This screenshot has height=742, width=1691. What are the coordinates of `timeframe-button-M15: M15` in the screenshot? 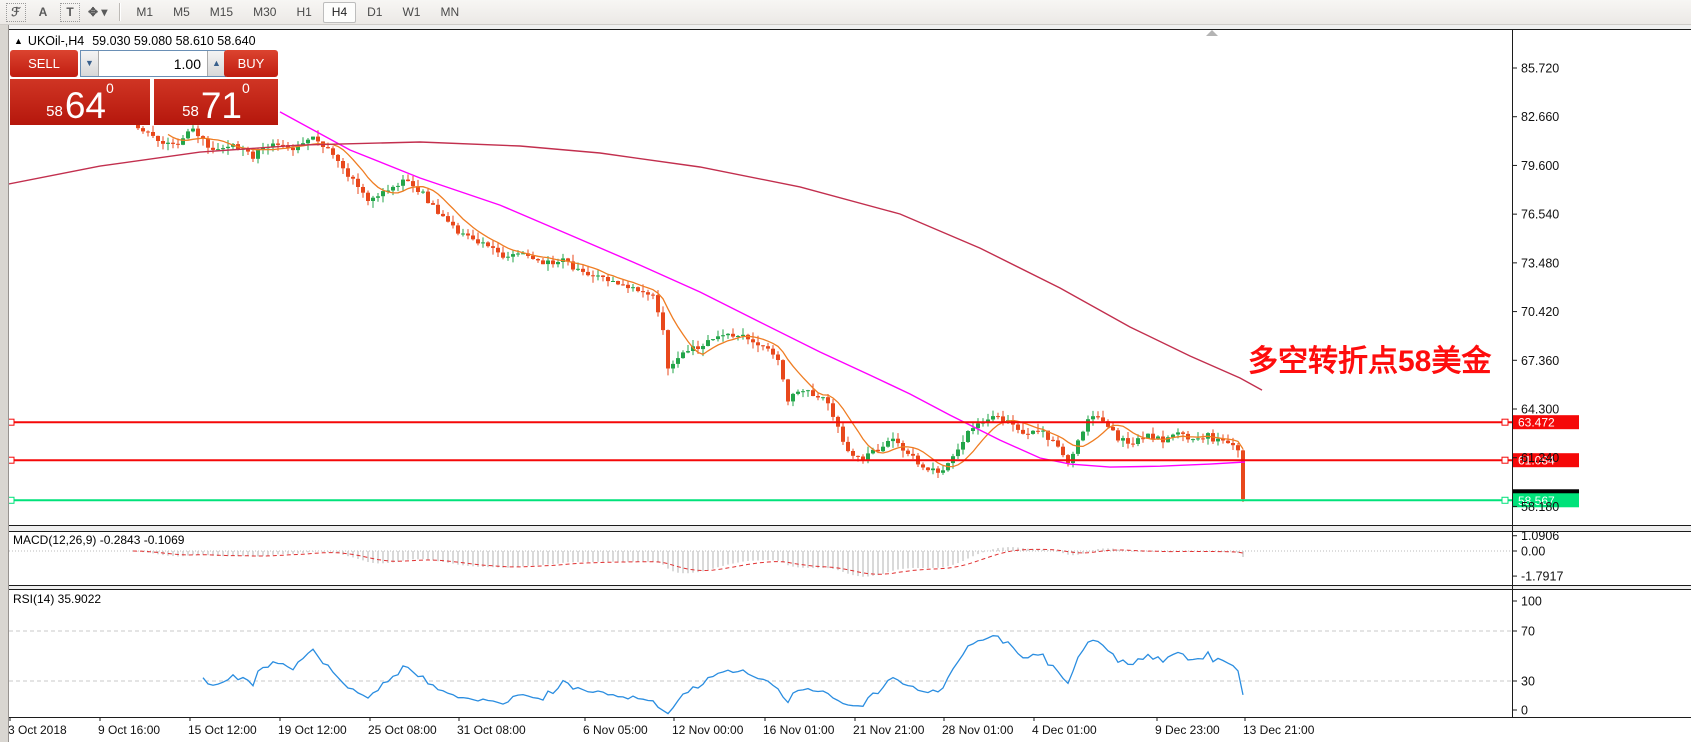 It's located at (221, 11).